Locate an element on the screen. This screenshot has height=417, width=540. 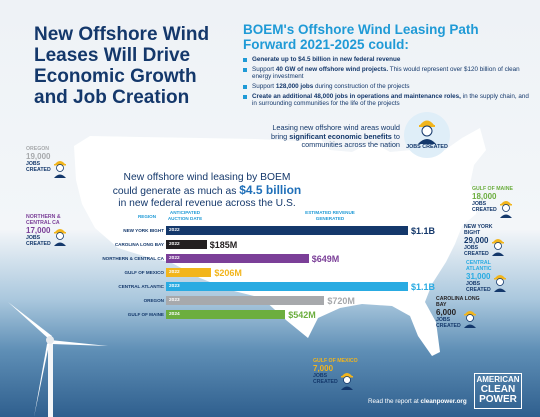
job-callout-count: 7,000 is located at coordinates (323, 368).